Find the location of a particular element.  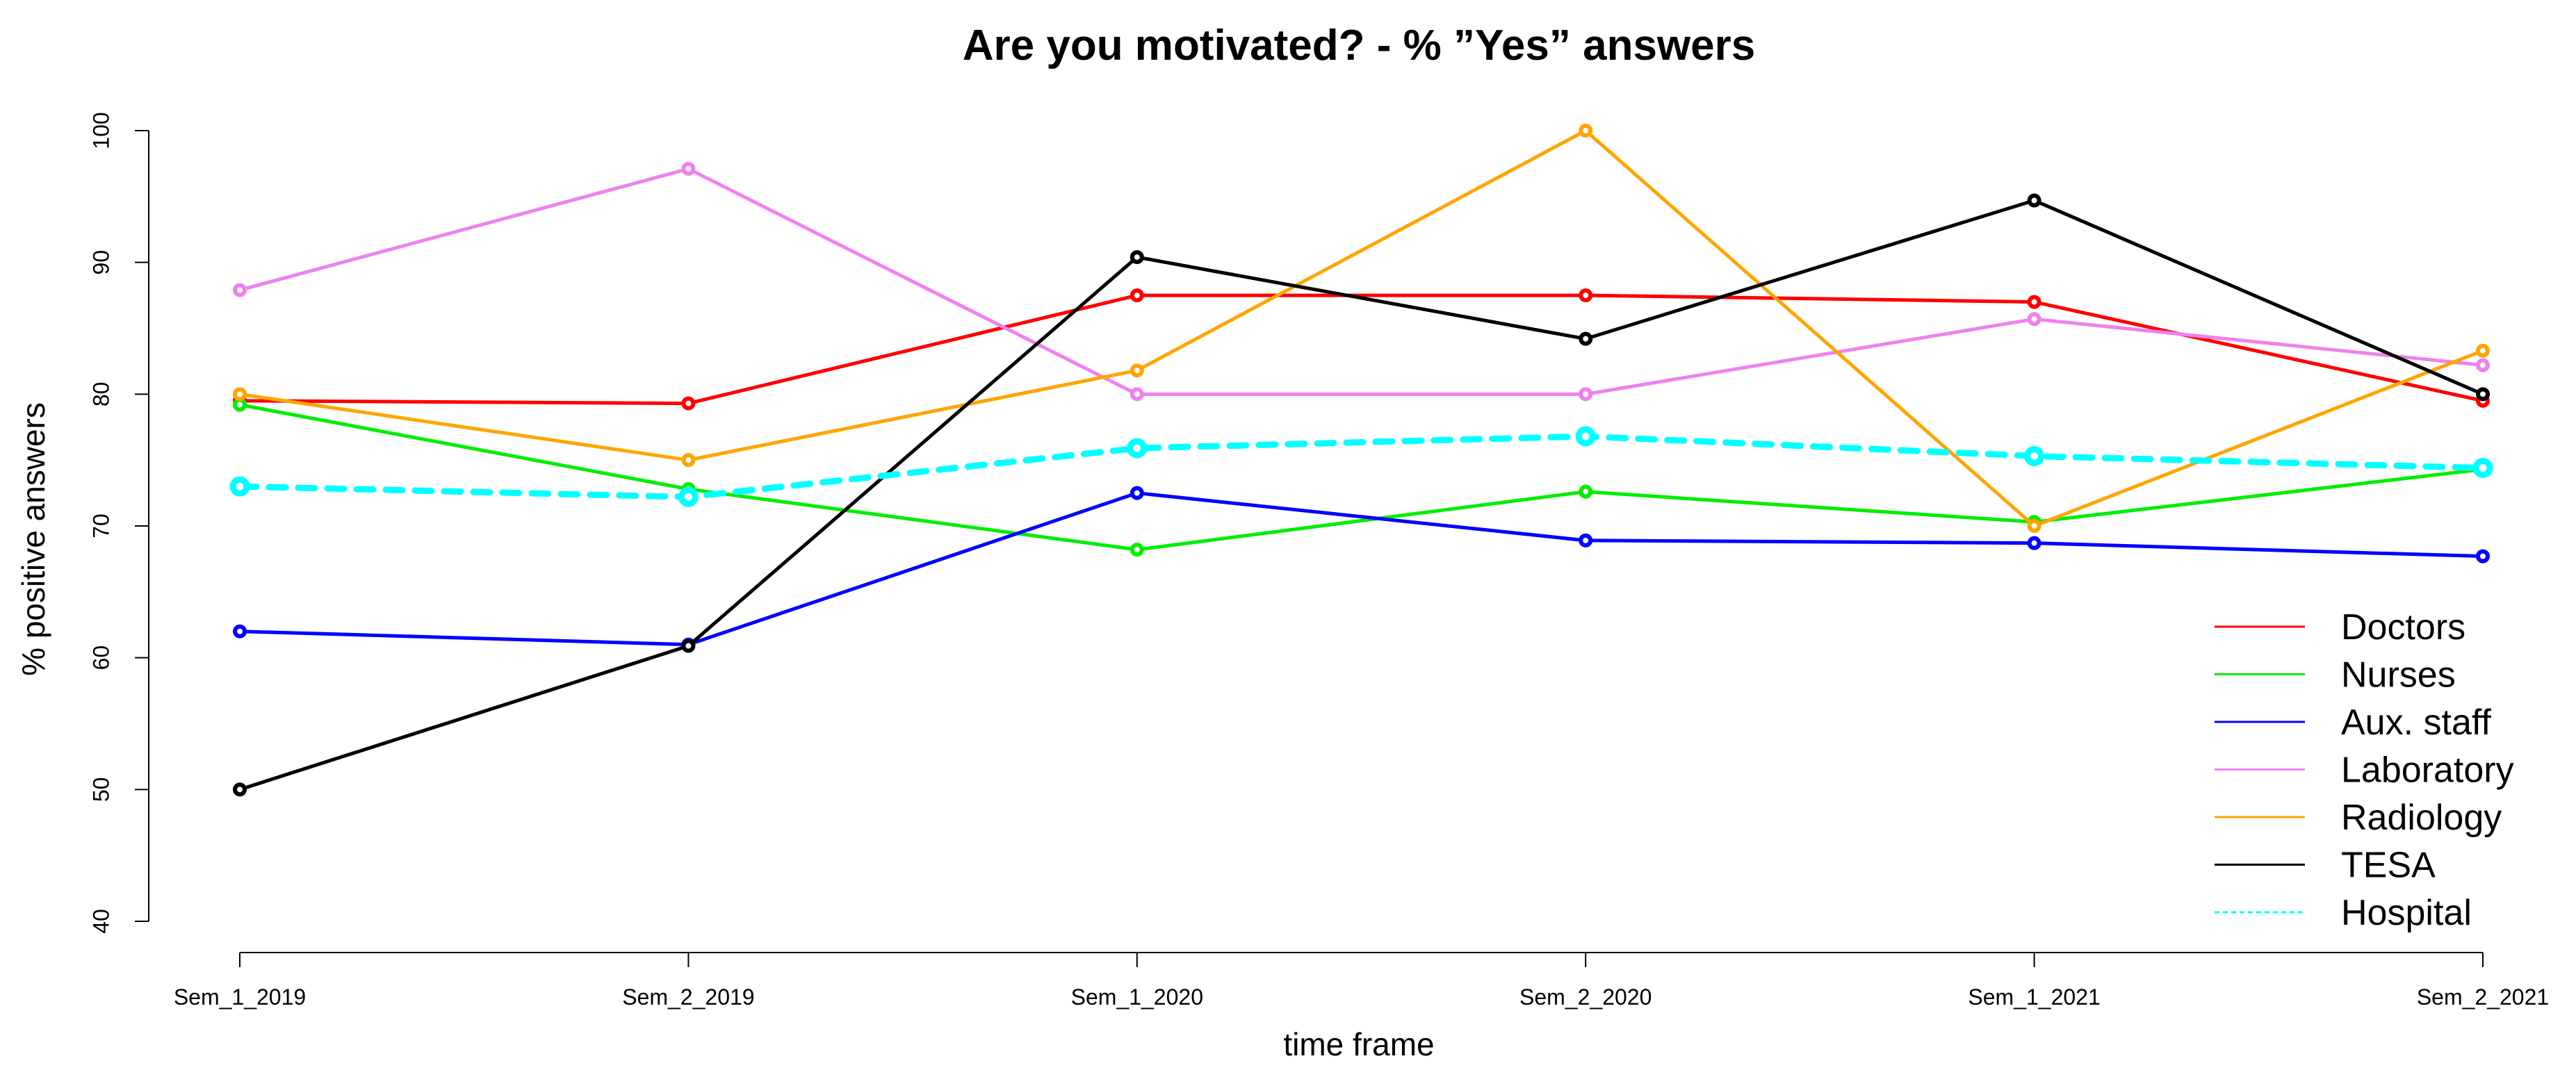

legend-label-aux-staff: Aux. staff is located at coordinates (2416, 723).